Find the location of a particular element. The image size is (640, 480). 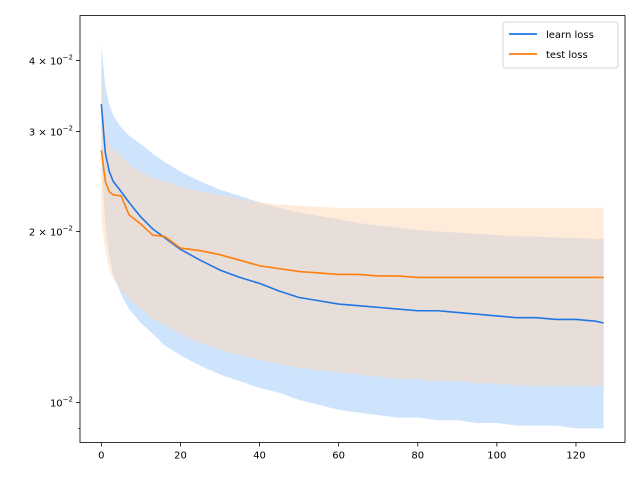

y-tick-label: 3 × 10⁻² is located at coordinates (51, 131).